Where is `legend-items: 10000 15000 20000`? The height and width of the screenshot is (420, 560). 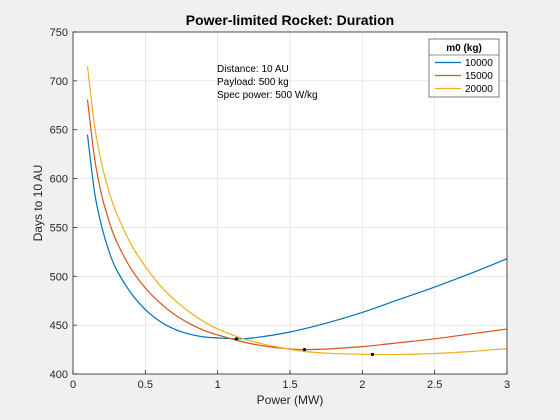
legend-items: 10000 15000 20000 is located at coordinates (464, 76).